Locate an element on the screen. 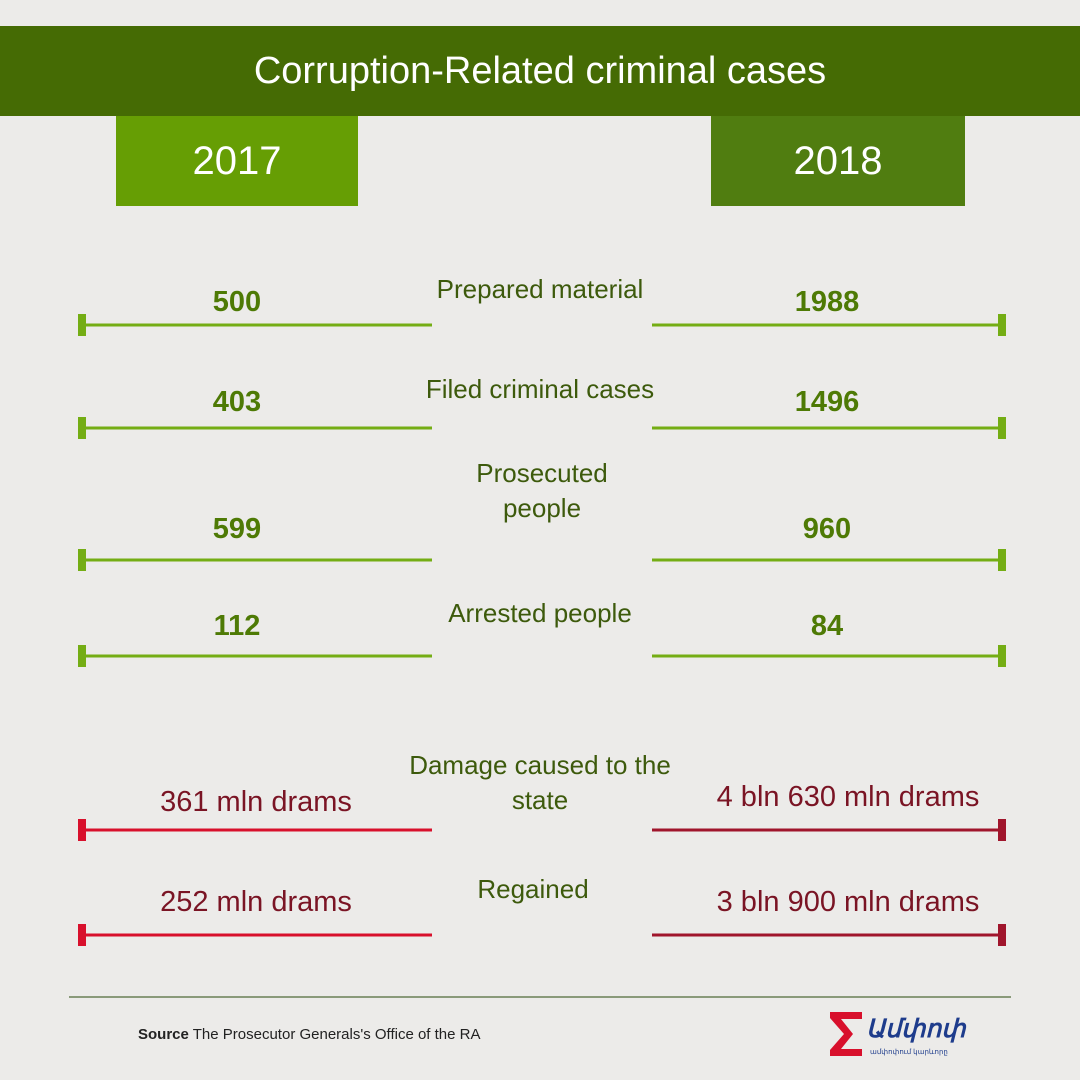 Image resolution: width=1080 pixels, height=1080 pixels. regained-2018-value: 3 bln 900 mln drams is located at coordinates (848, 902).